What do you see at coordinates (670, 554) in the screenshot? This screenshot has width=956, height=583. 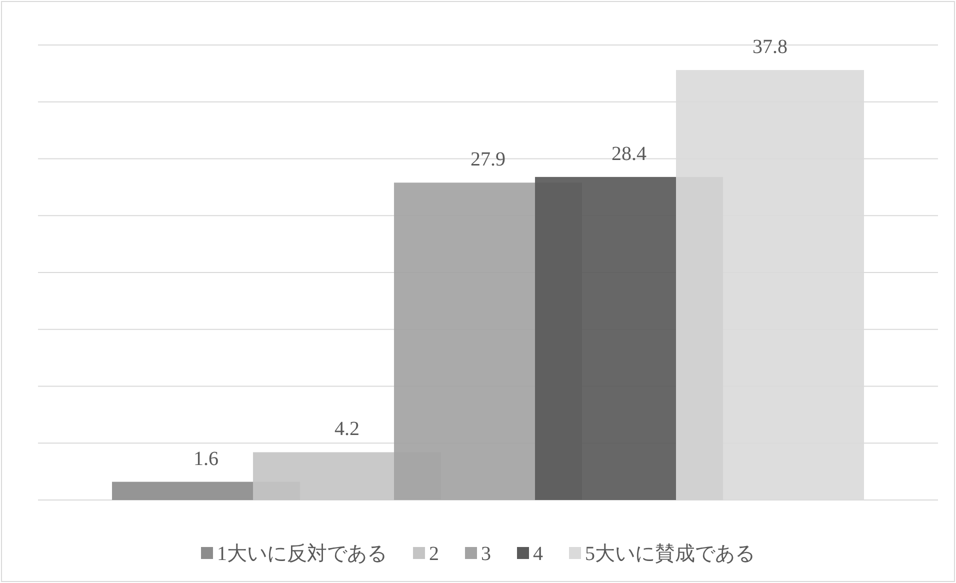 I see `legend-label: 5大いに賛成である` at bounding box center [670, 554].